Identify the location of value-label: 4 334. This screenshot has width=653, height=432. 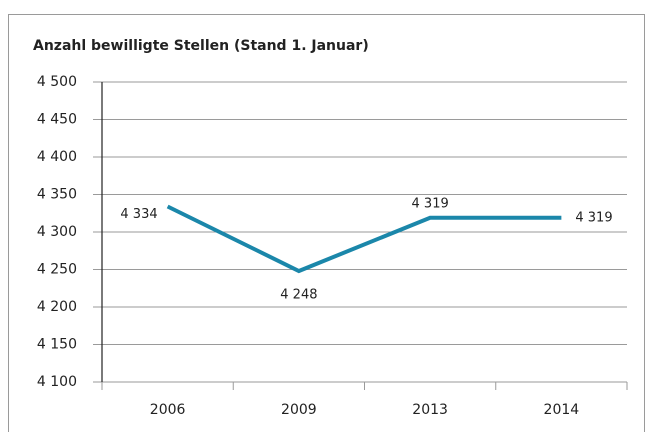
(138, 214).